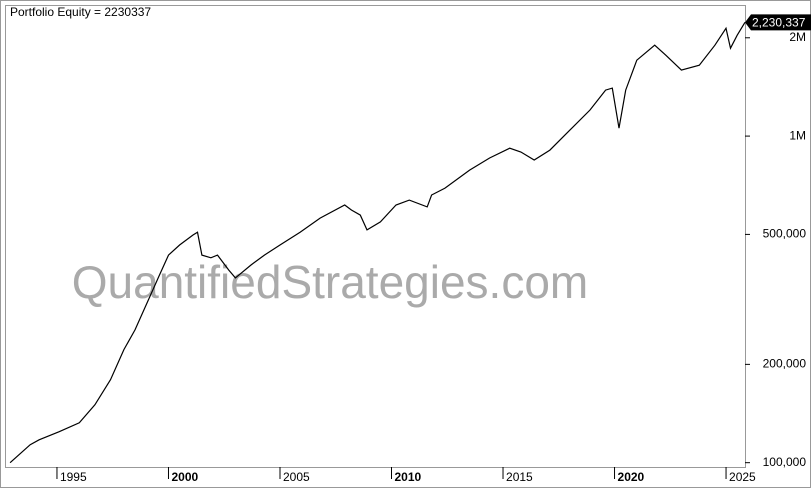  What do you see at coordinates (785, 364) in the screenshot?
I see `y-tick-label: 200,000` at bounding box center [785, 364].